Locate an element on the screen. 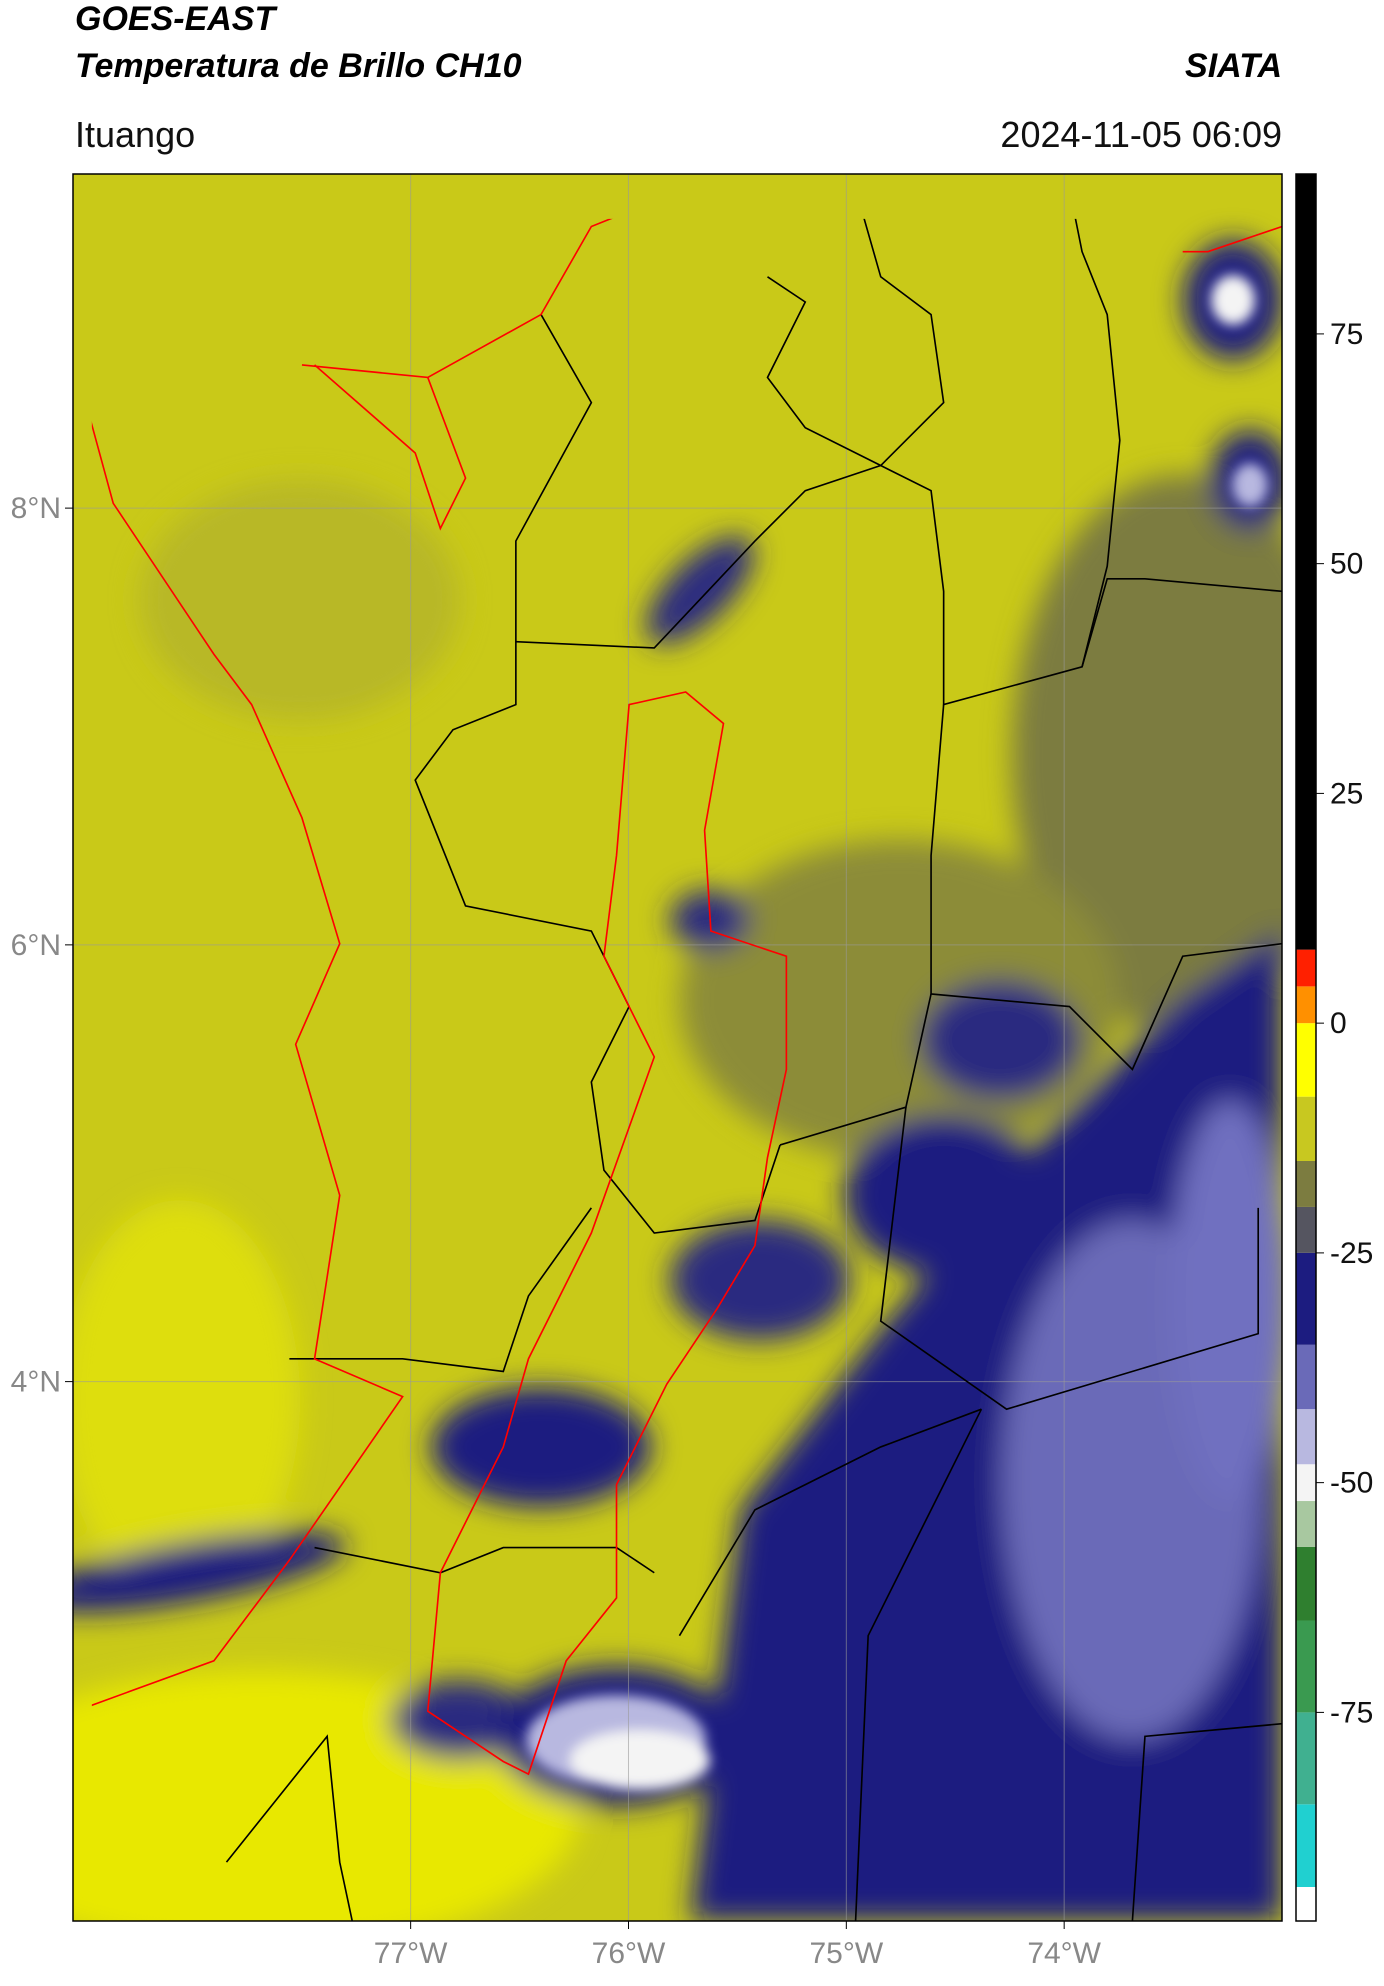 The width and height of the screenshot is (1384, 1986). colorbar-tick-label: 25 is located at coordinates (1346, 793).